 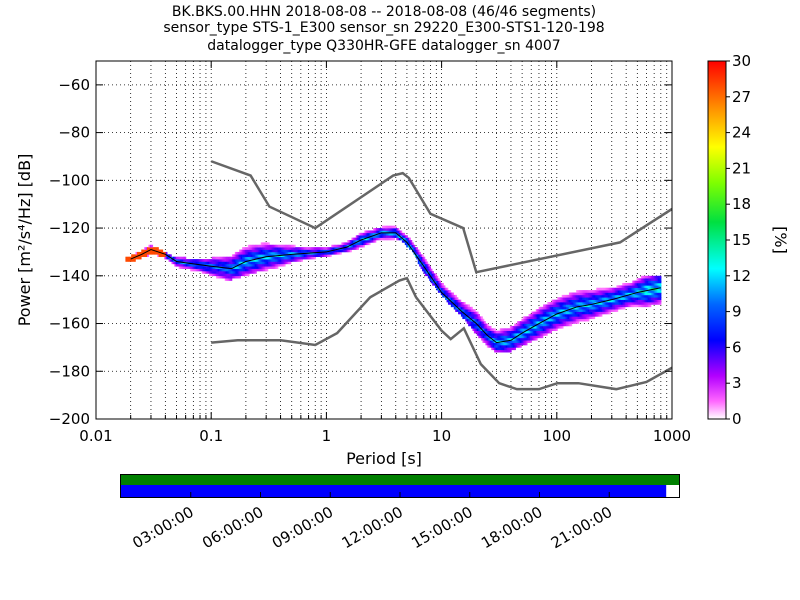 I want to click on colorbar-label: [%], so click(x=780, y=240).